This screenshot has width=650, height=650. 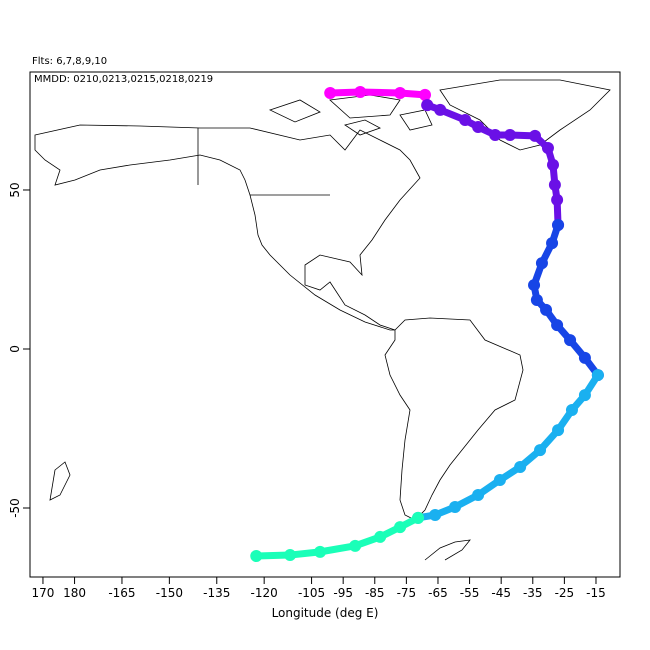 I want to click on y-tick-label: -50, so click(x=15, y=508).